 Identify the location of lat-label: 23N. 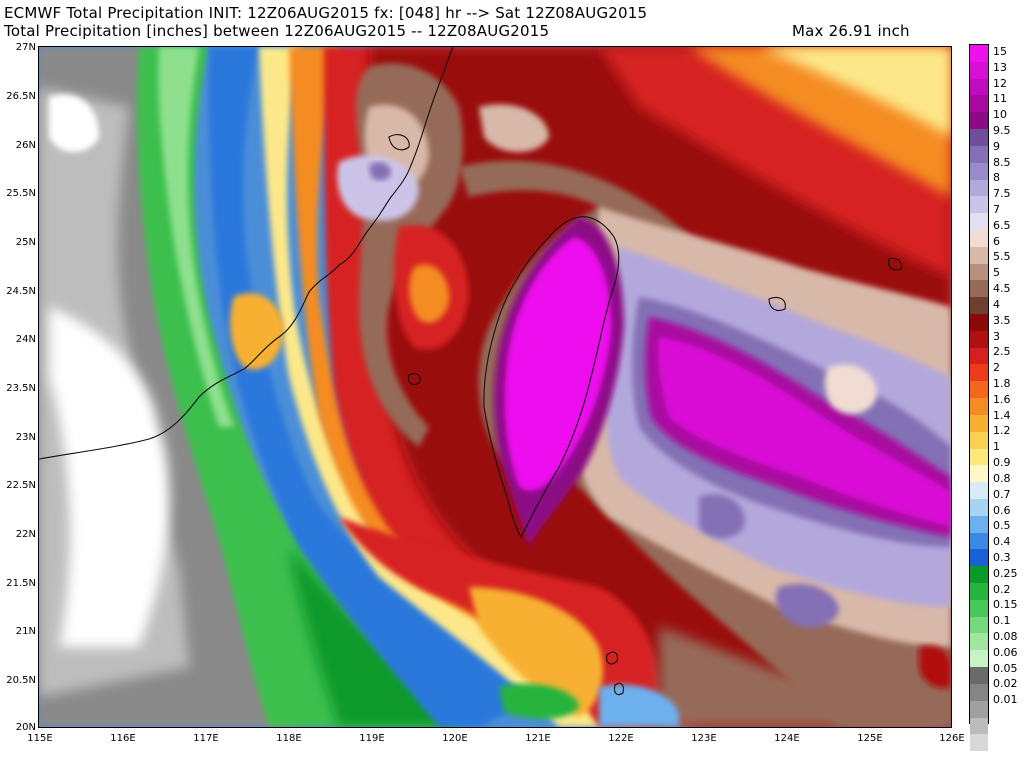
(25, 437).